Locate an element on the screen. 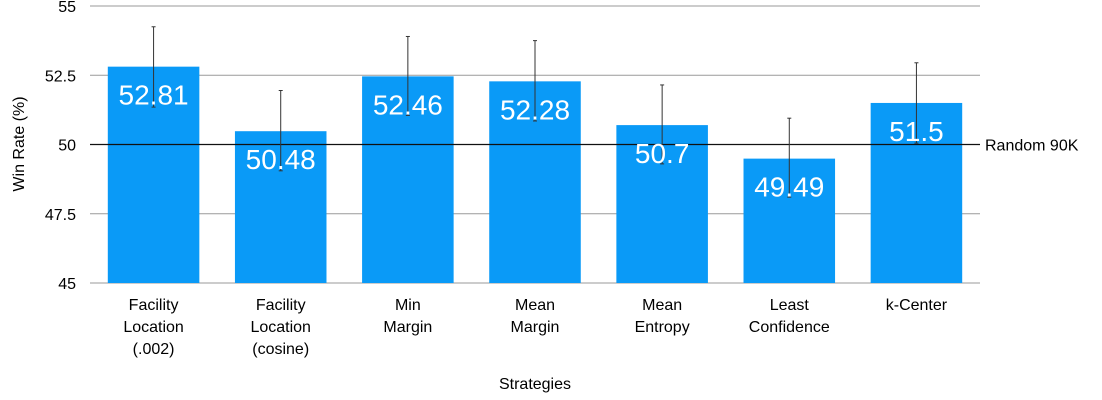 The image size is (1102, 400). category-label: (.002) is located at coordinates (154, 349).